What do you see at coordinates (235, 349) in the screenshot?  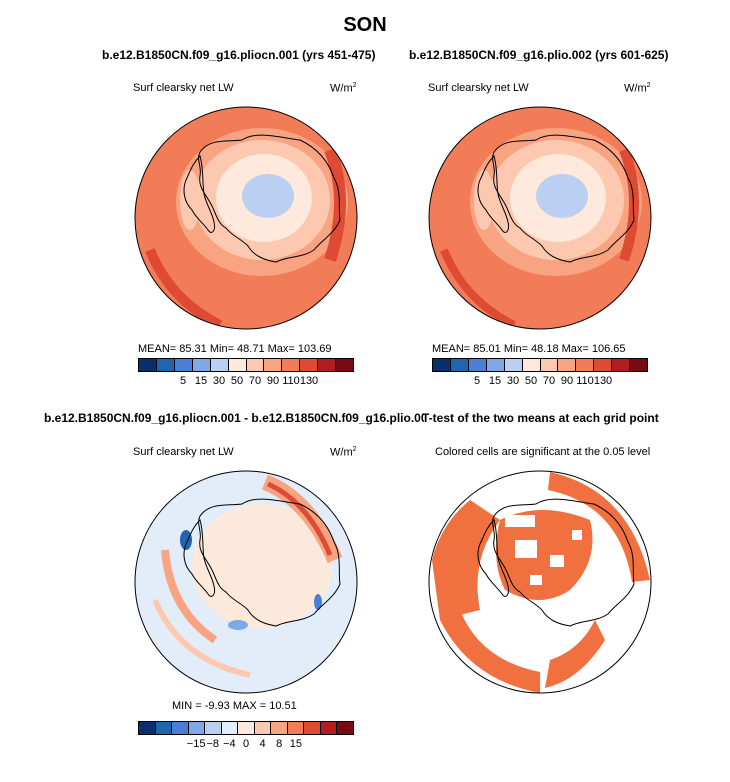 I see `panel1-stats: MEAN= 85.31 Min= 48.71 Max= 103.69` at bounding box center [235, 349].